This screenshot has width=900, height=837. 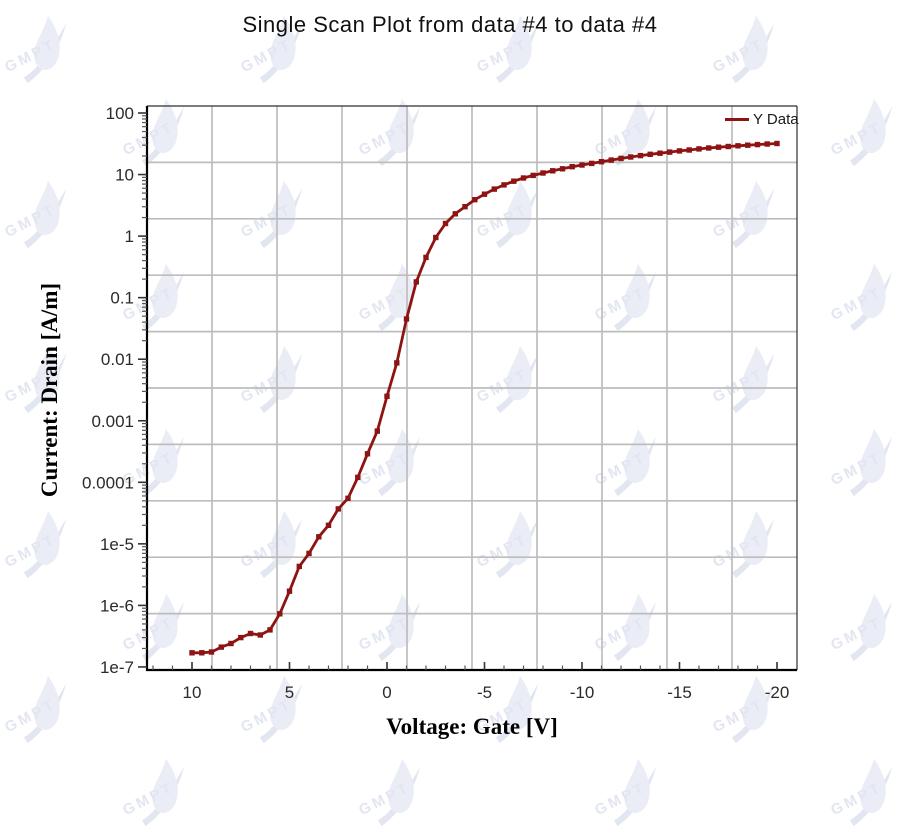 What do you see at coordinates (117, 605) in the screenshot?
I see `y-tick-label: 1e-6` at bounding box center [117, 605].